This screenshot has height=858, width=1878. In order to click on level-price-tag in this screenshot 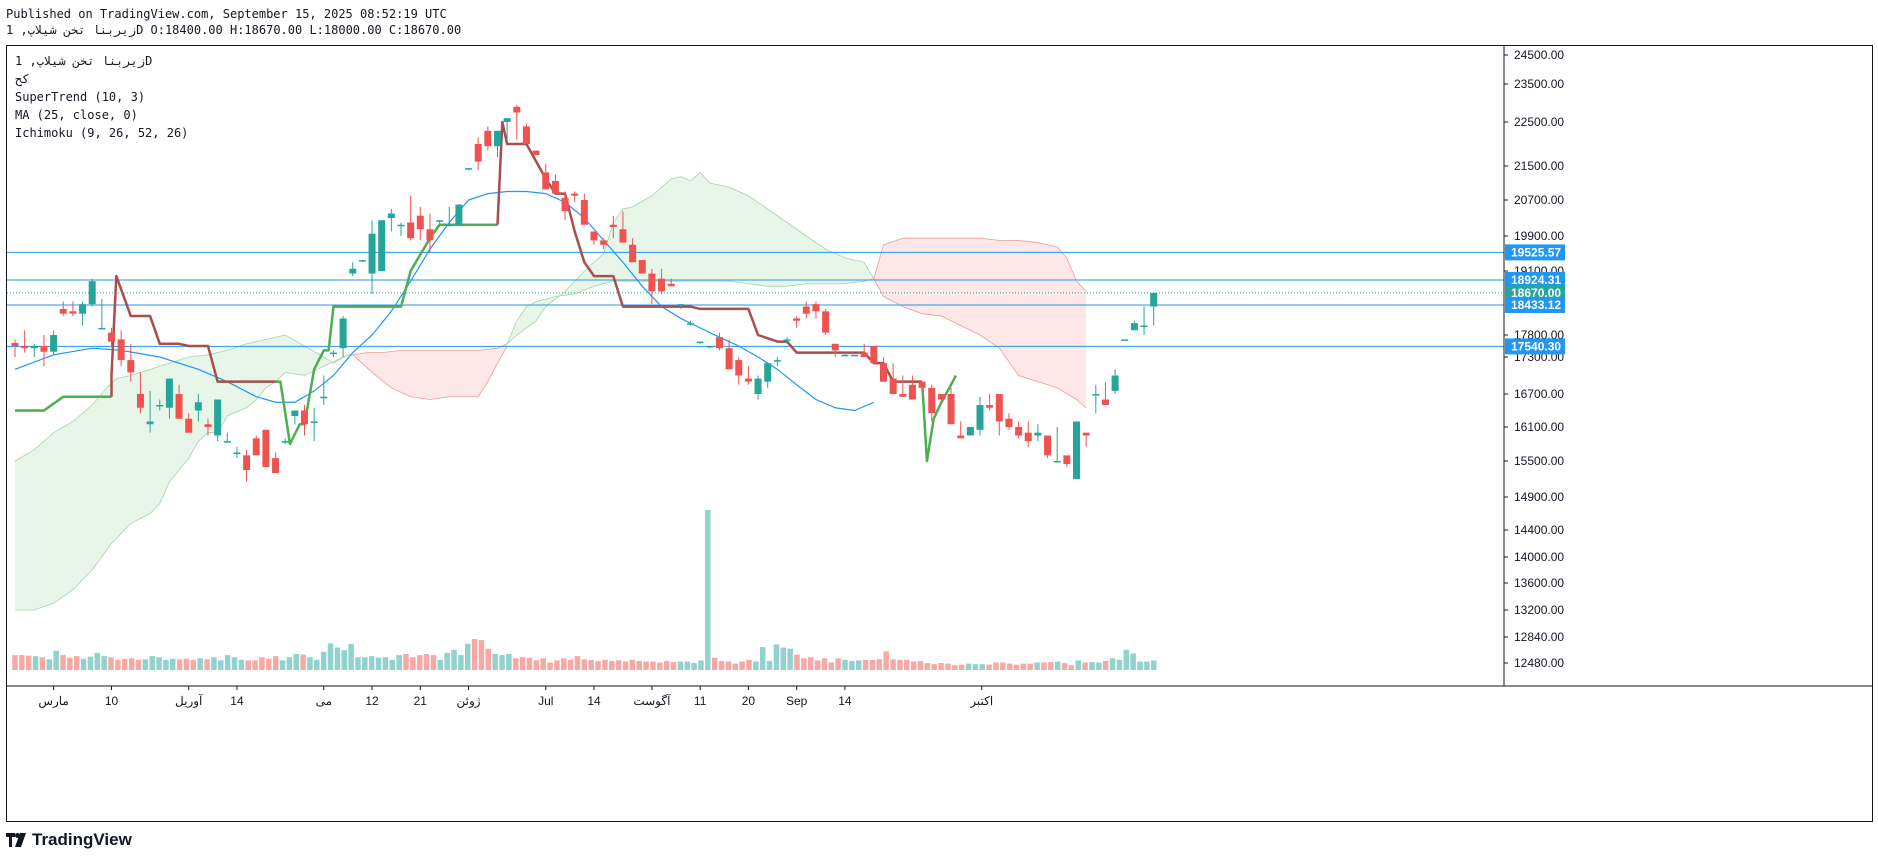, I will do `click(1535, 304)`.